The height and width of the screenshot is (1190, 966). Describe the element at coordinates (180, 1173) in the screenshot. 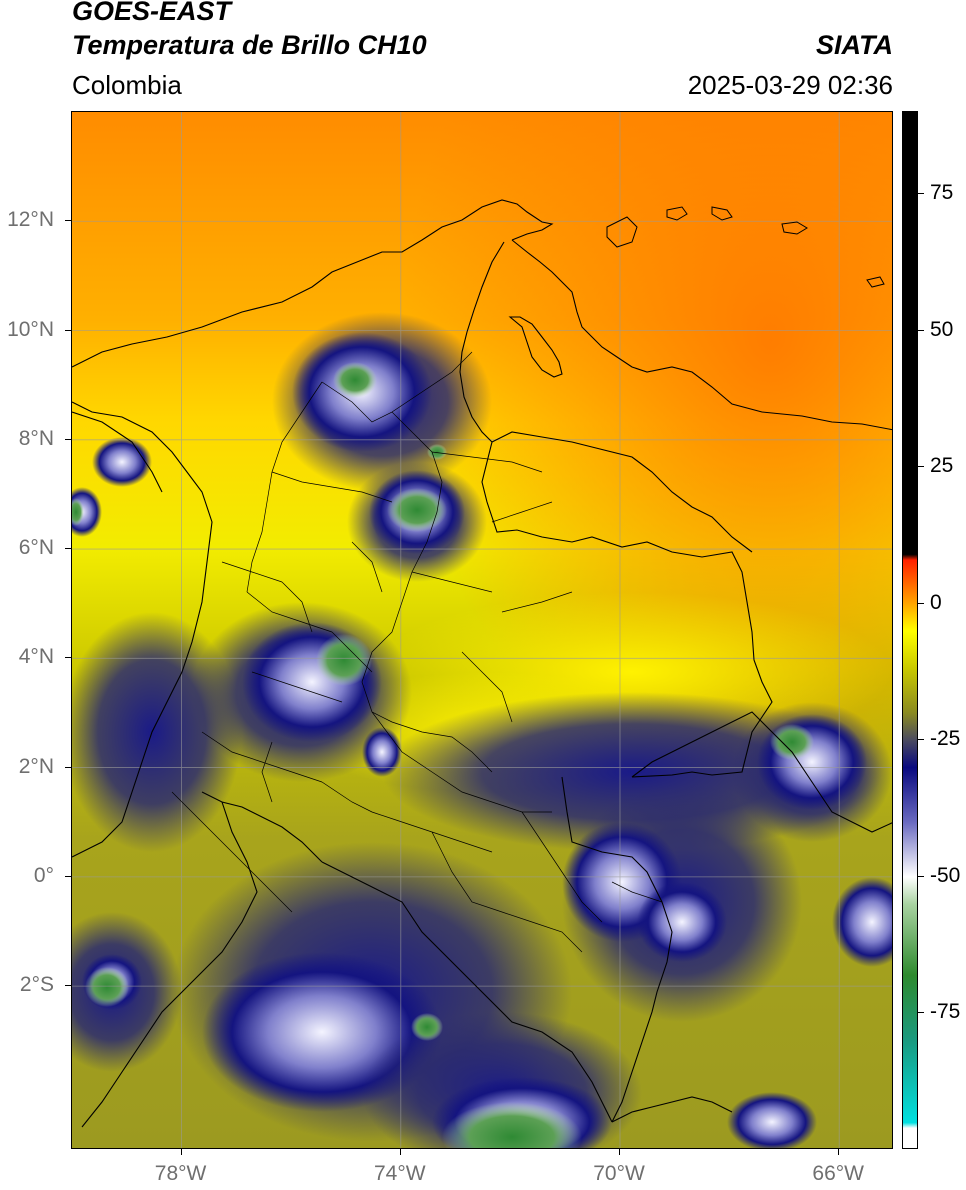

I see `longitude-label: 78°W` at that location.